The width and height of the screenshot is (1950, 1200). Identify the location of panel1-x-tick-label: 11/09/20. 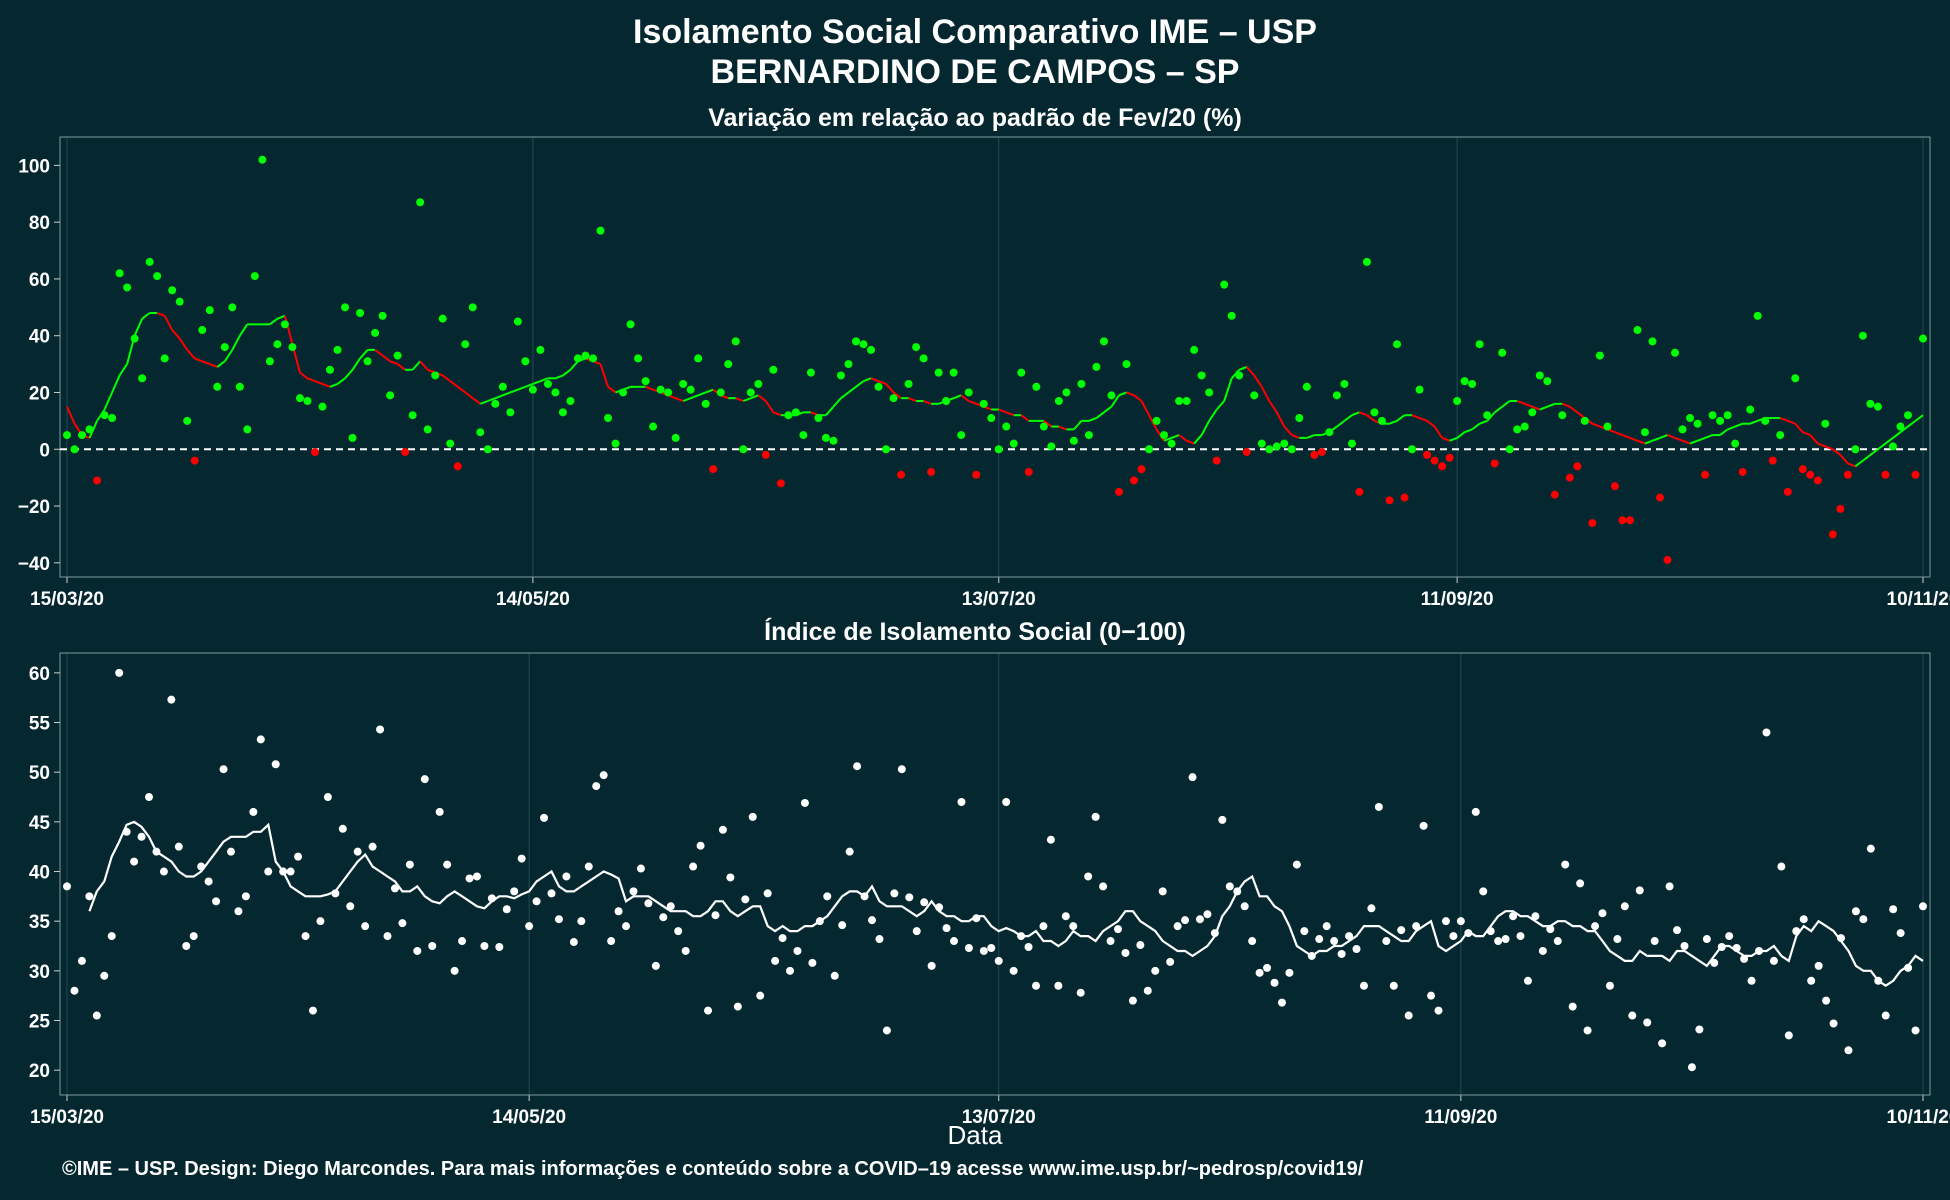
(1457, 599).